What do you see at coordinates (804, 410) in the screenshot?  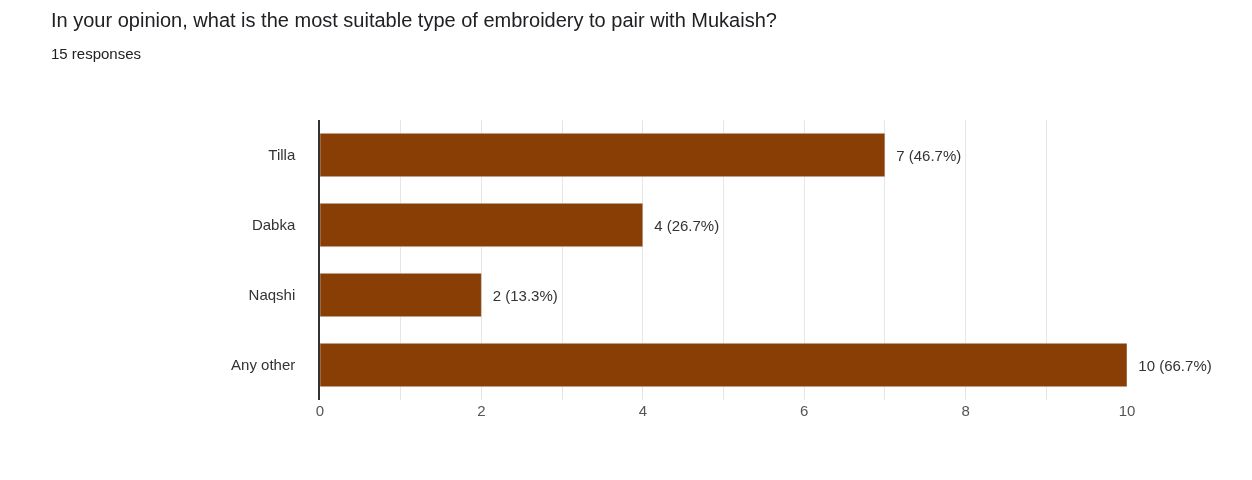 I see `x-tick-label: 6` at bounding box center [804, 410].